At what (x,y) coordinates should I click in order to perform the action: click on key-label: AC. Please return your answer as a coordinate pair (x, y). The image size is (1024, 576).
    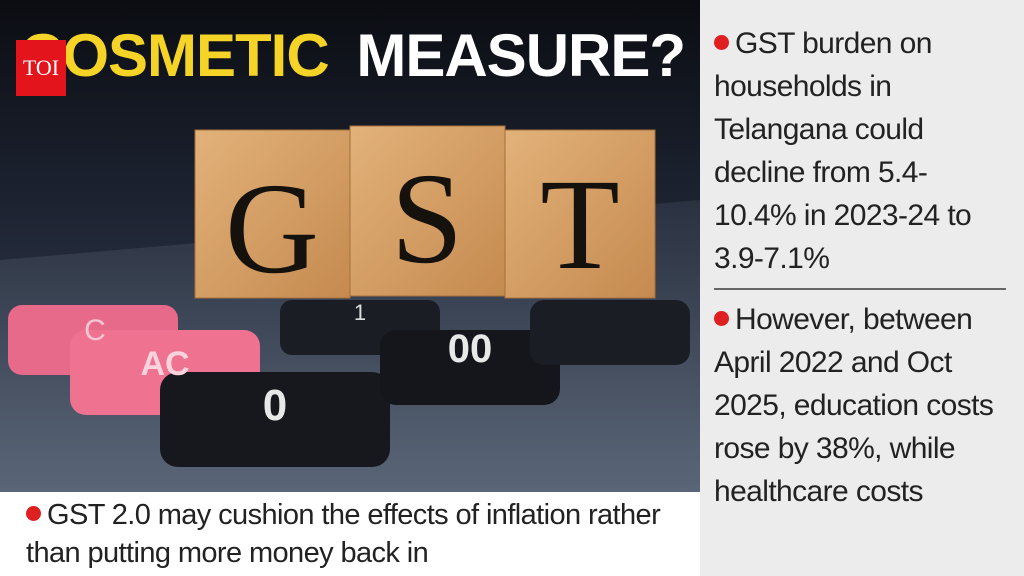
    Looking at the image, I should click on (164, 364).